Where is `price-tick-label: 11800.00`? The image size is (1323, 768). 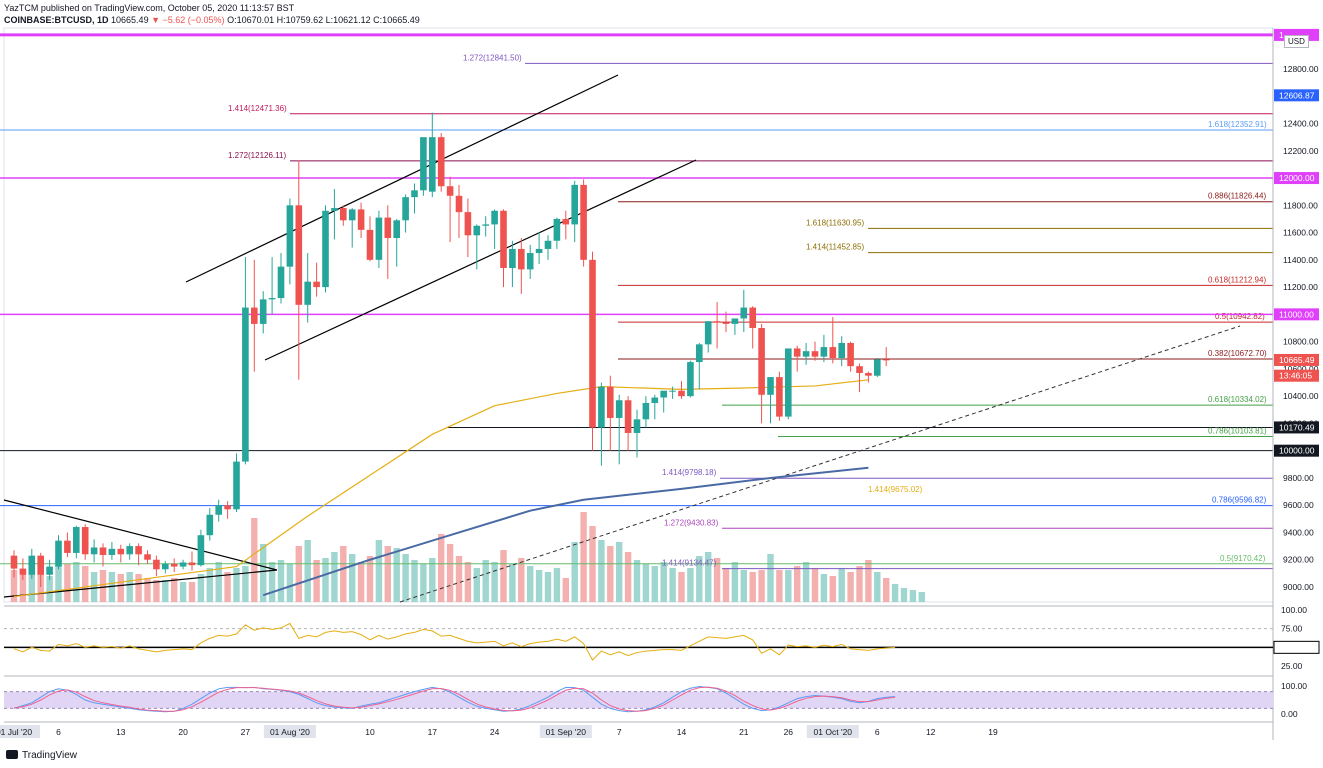 price-tick-label: 11800.00 is located at coordinates (1300, 205).